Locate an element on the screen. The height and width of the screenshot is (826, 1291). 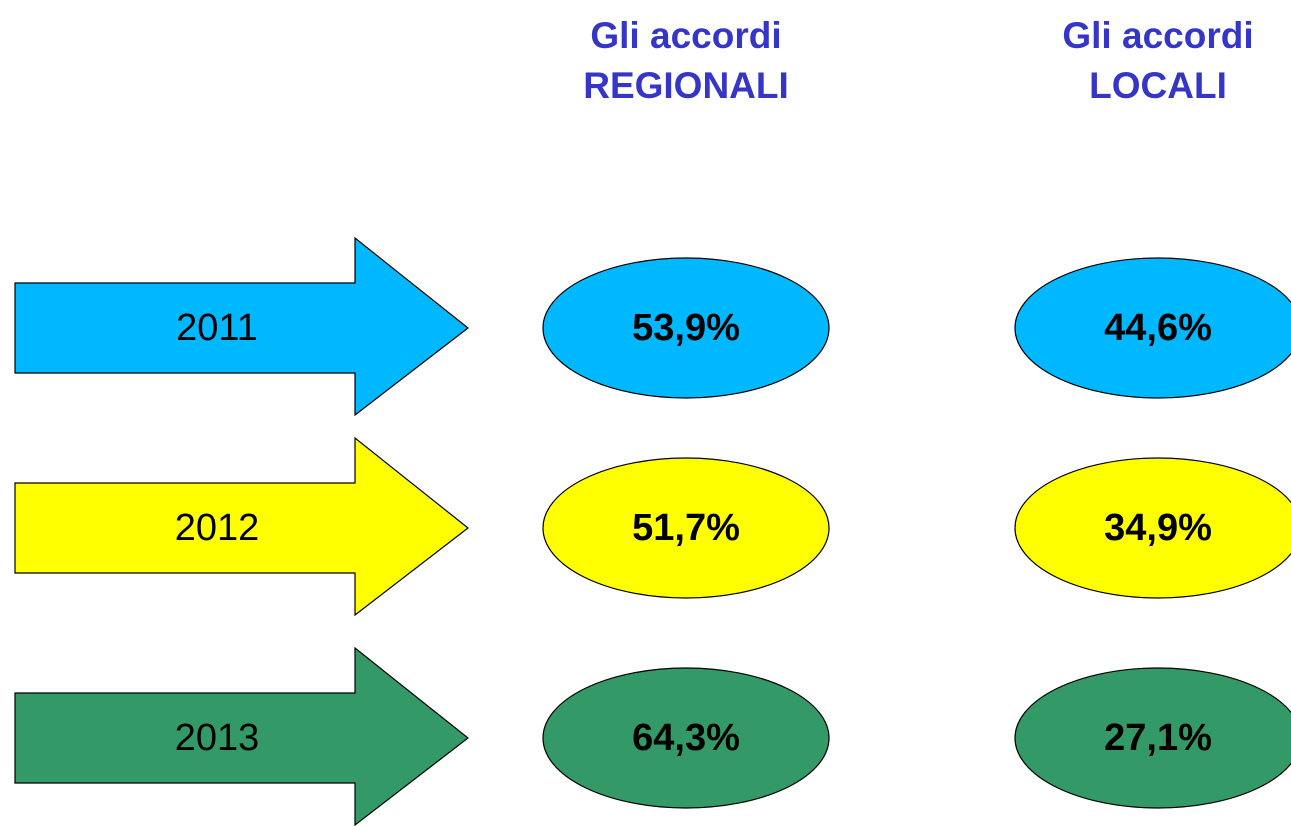
year-label: 2013 is located at coordinates (217, 738).